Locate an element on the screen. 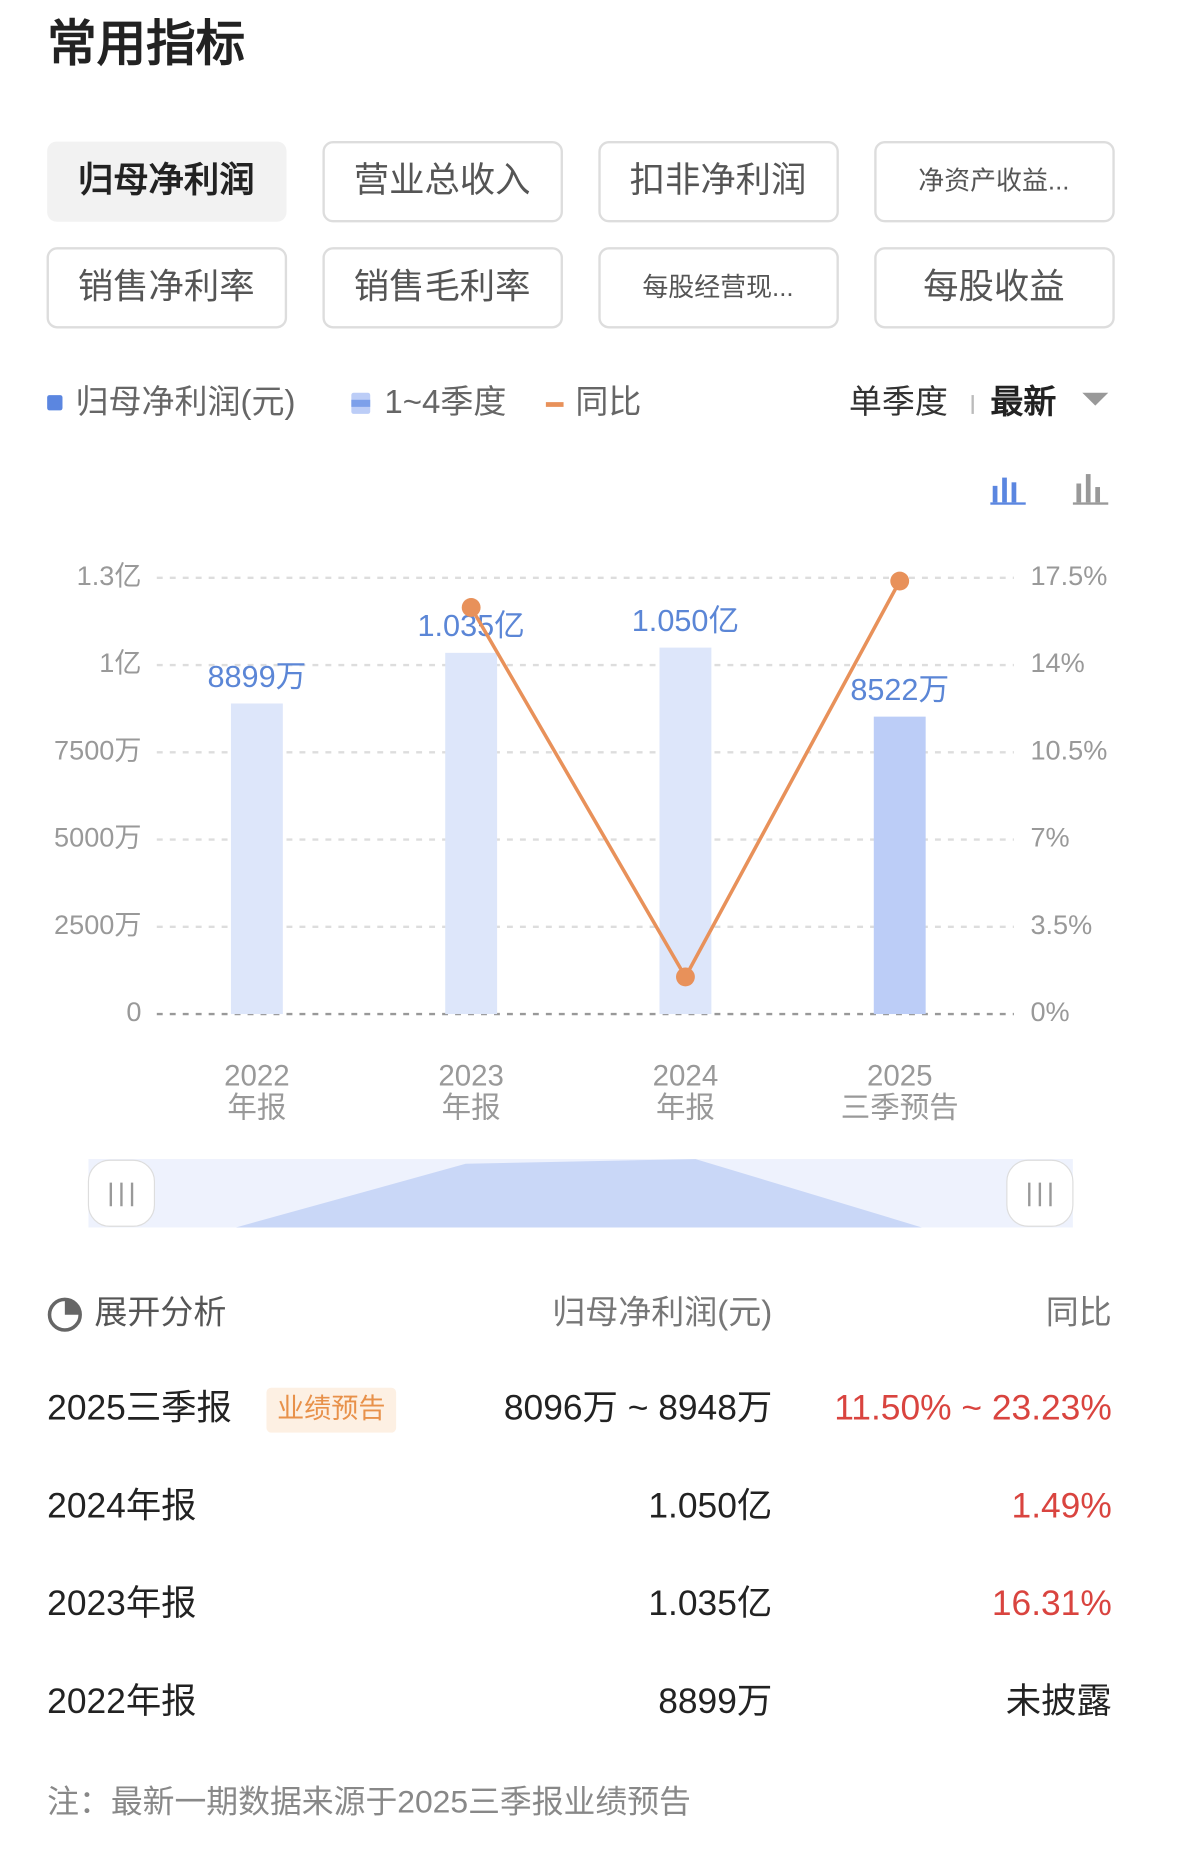 The width and height of the screenshot is (1179, 1876). x-tick-label: 2022 is located at coordinates (257, 1075).